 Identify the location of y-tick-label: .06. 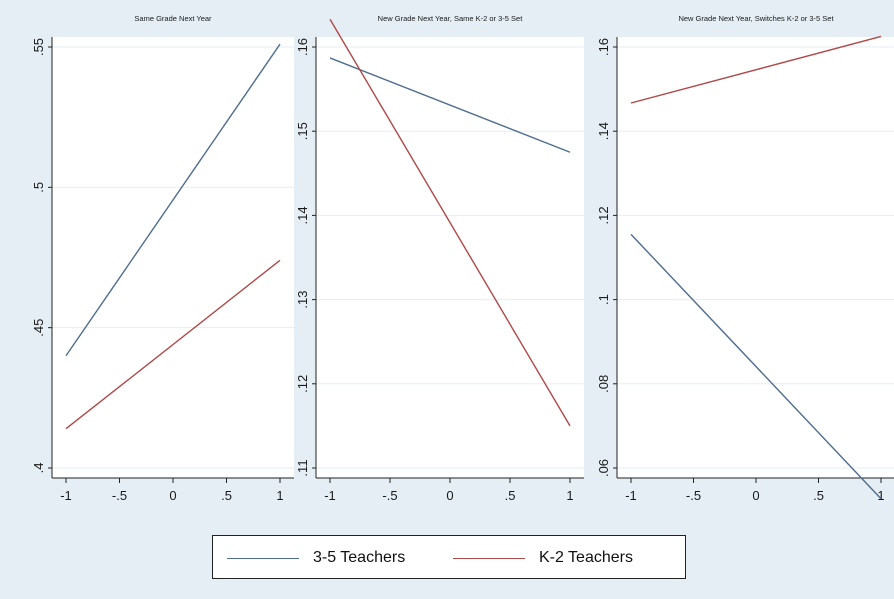
(603, 468).